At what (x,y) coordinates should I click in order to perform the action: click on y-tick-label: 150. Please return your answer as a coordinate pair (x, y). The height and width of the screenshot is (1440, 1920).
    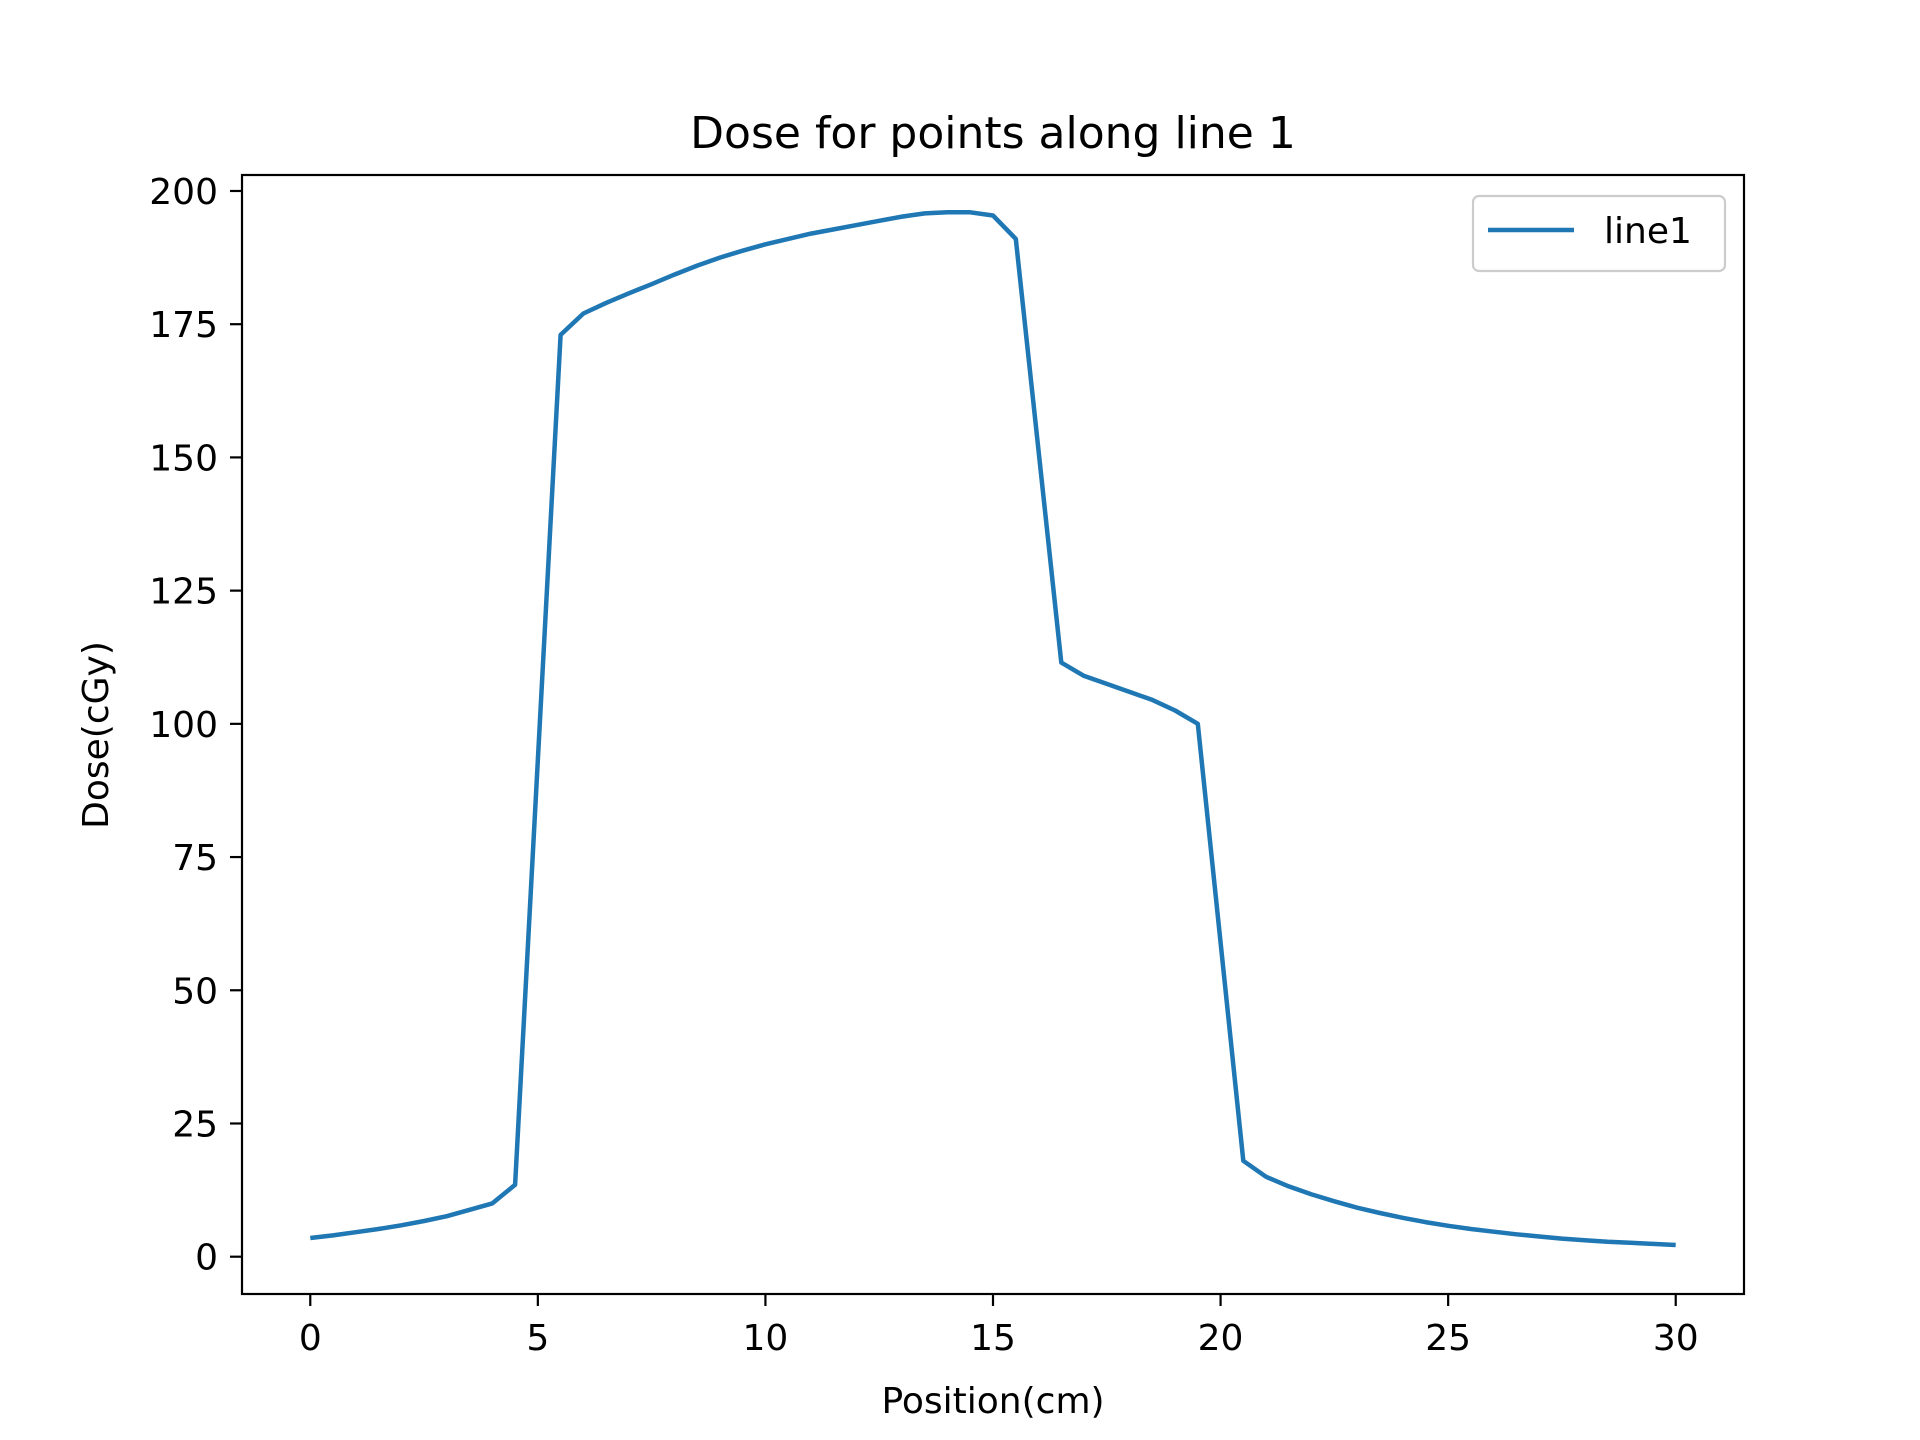
    Looking at the image, I should click on (183, 458).